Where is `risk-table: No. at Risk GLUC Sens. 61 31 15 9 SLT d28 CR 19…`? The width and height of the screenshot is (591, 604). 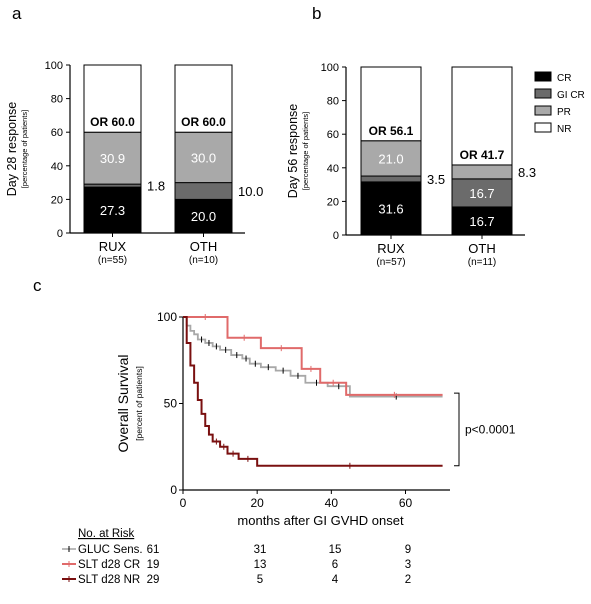
risk-table: No. at Risk GLUC Sens. 61 31 15 9 SLT d28 CR 19… is located at coordinates (236, 557).